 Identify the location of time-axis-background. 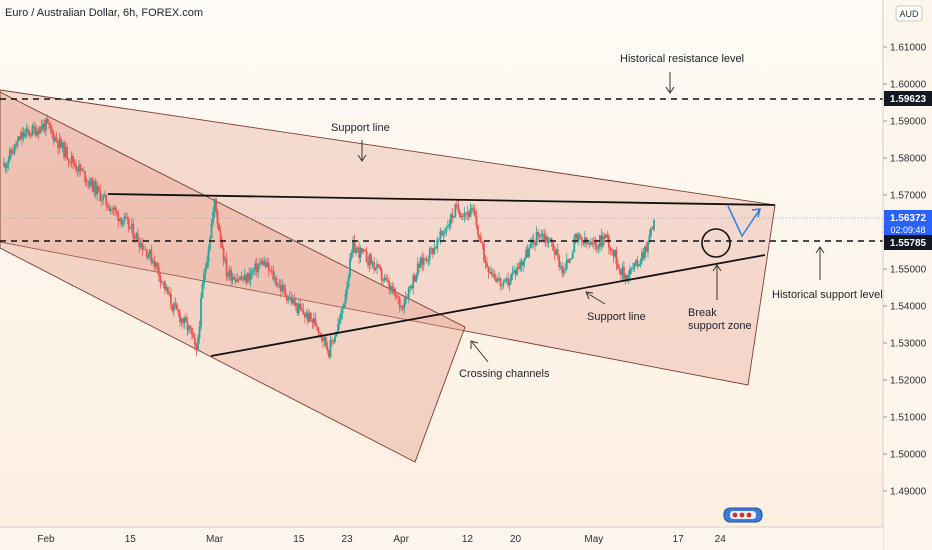
(441, 538).